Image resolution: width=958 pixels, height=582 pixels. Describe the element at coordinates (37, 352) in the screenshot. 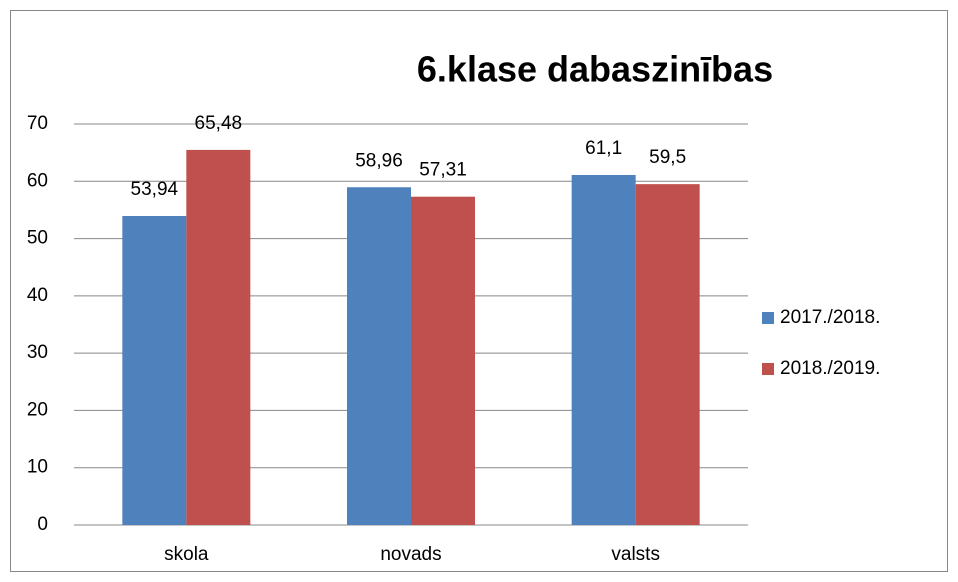

I see `y-tick-label: 30` at that location.